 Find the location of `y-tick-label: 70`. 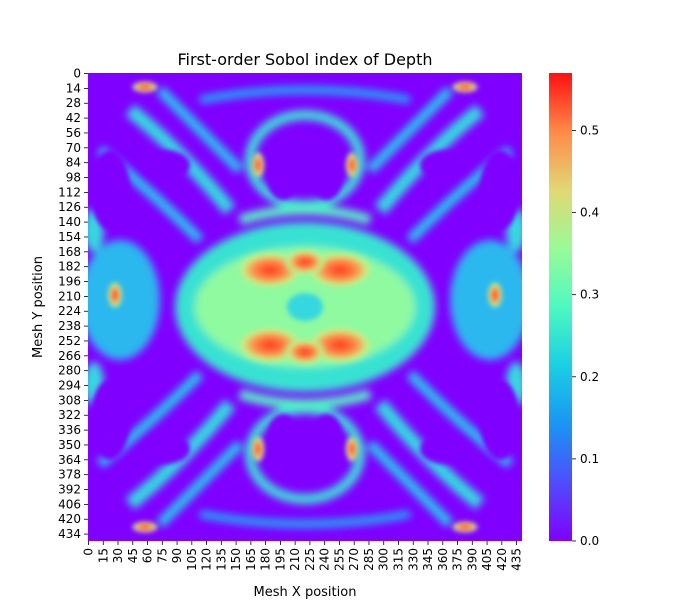

y-tick-label: 70 is located at coordinates (73, 148).